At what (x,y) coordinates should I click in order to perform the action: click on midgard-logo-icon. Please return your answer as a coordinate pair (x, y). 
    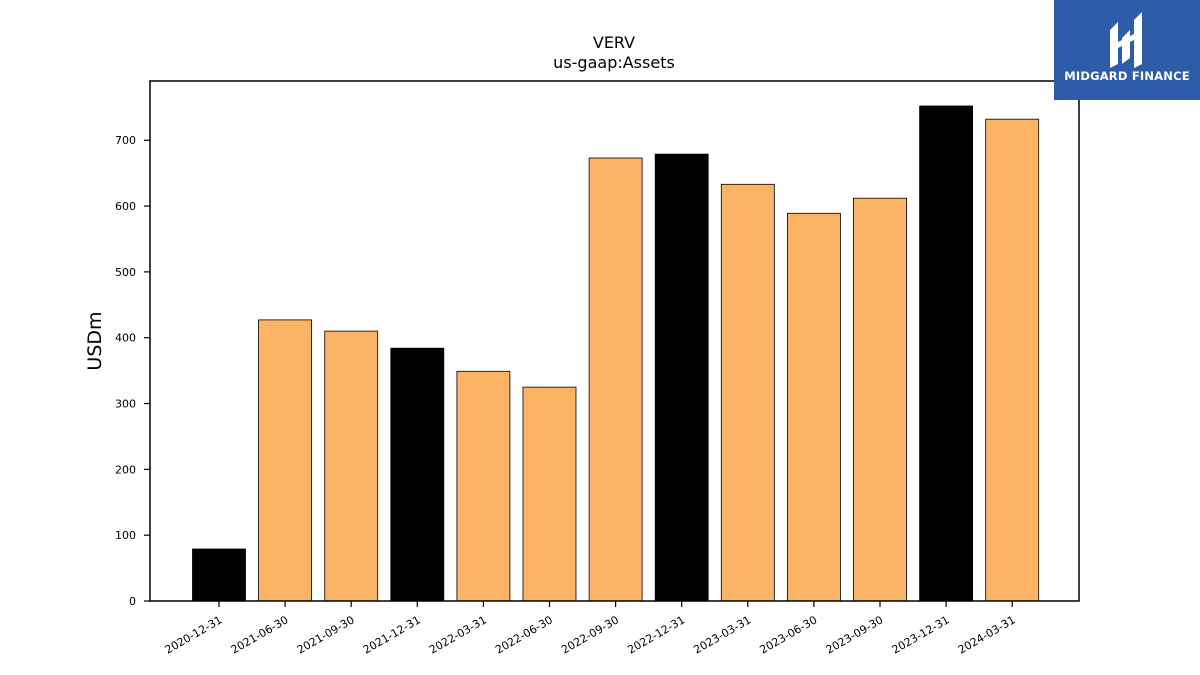
    Looking at the image, I should click on (1126, 40).